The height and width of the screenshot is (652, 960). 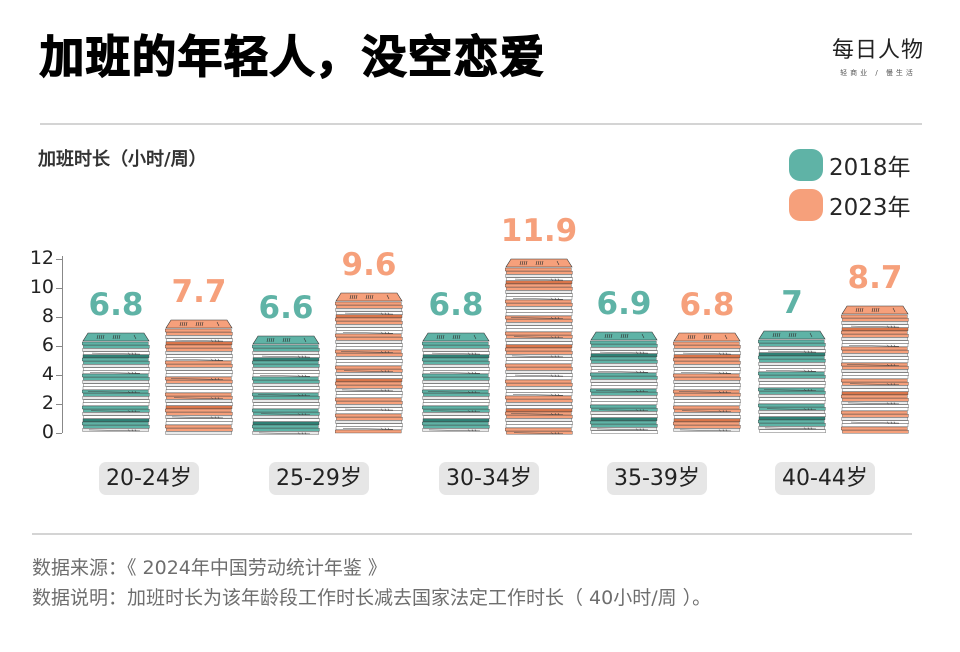 What do you see at coordinates (47, 432) in the screenshot?
I see `y-tick-label: 0` at bounding box center [47, 432].